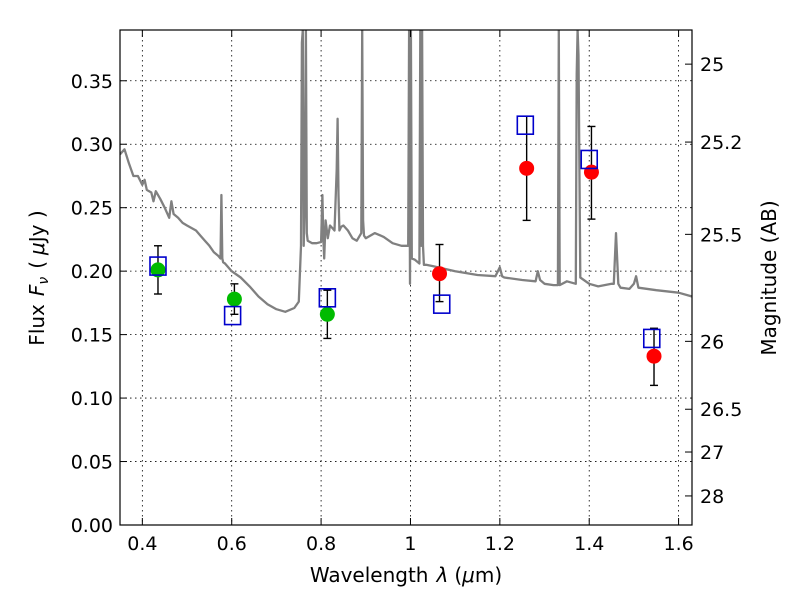  Describe the element at coordinates (441, 575) in the screenshot. I see `x-axis-symbol: λ` at that location.